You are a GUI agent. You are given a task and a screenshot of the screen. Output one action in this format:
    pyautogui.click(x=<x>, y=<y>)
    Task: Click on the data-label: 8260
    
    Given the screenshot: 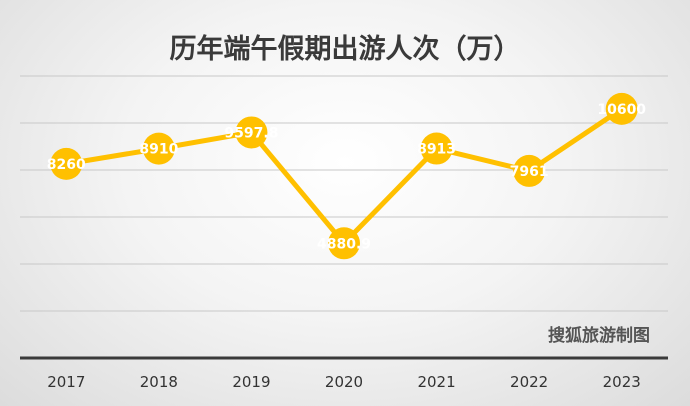 What is the action you would take?
    pyautogui.click(x=66, y=165)
    